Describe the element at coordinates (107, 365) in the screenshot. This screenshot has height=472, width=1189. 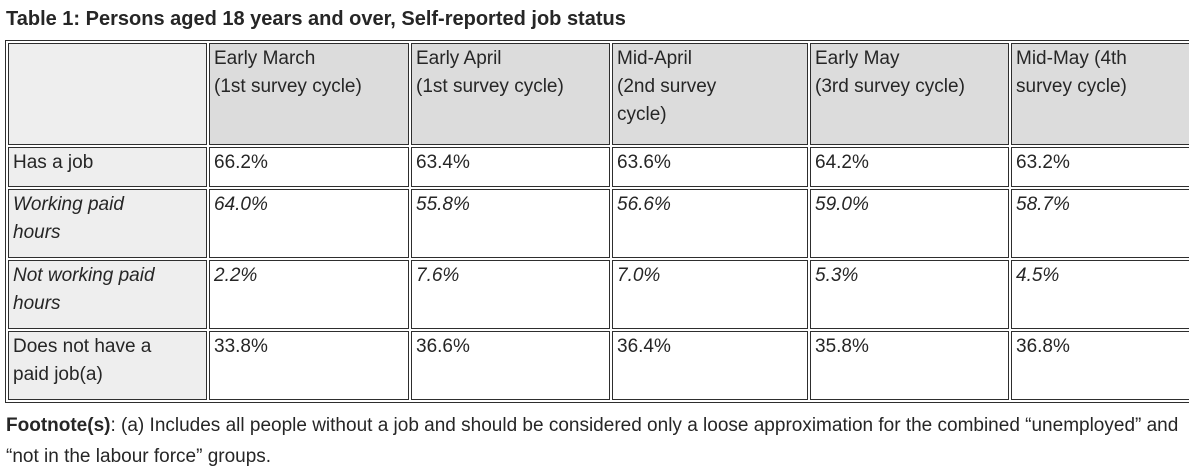
I see `row-label: Does not have a paid job(a)` at that location.